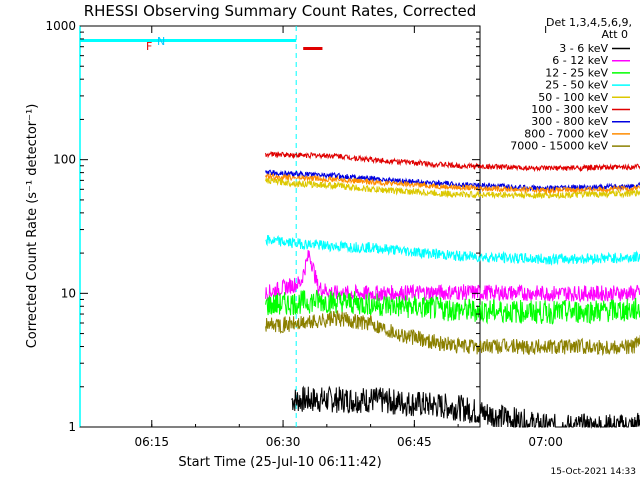  I want to click on legend-label-7: 800 - 7000 keV, so click(566, 133).